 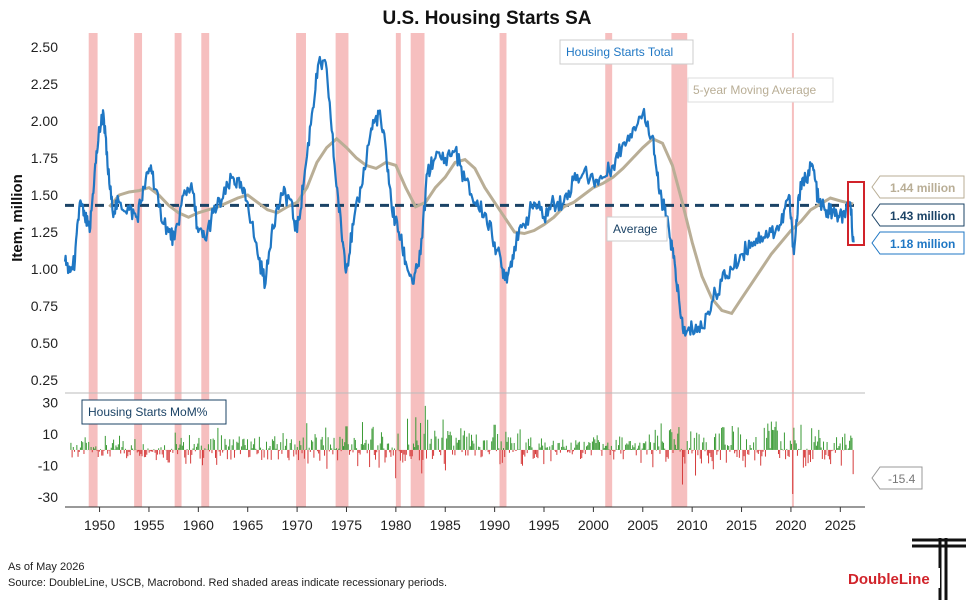 What do you see at coordinates (642, 525) in the screenshot?
I see `x-tick-2005: 2005` at bounding box center [642, 525].